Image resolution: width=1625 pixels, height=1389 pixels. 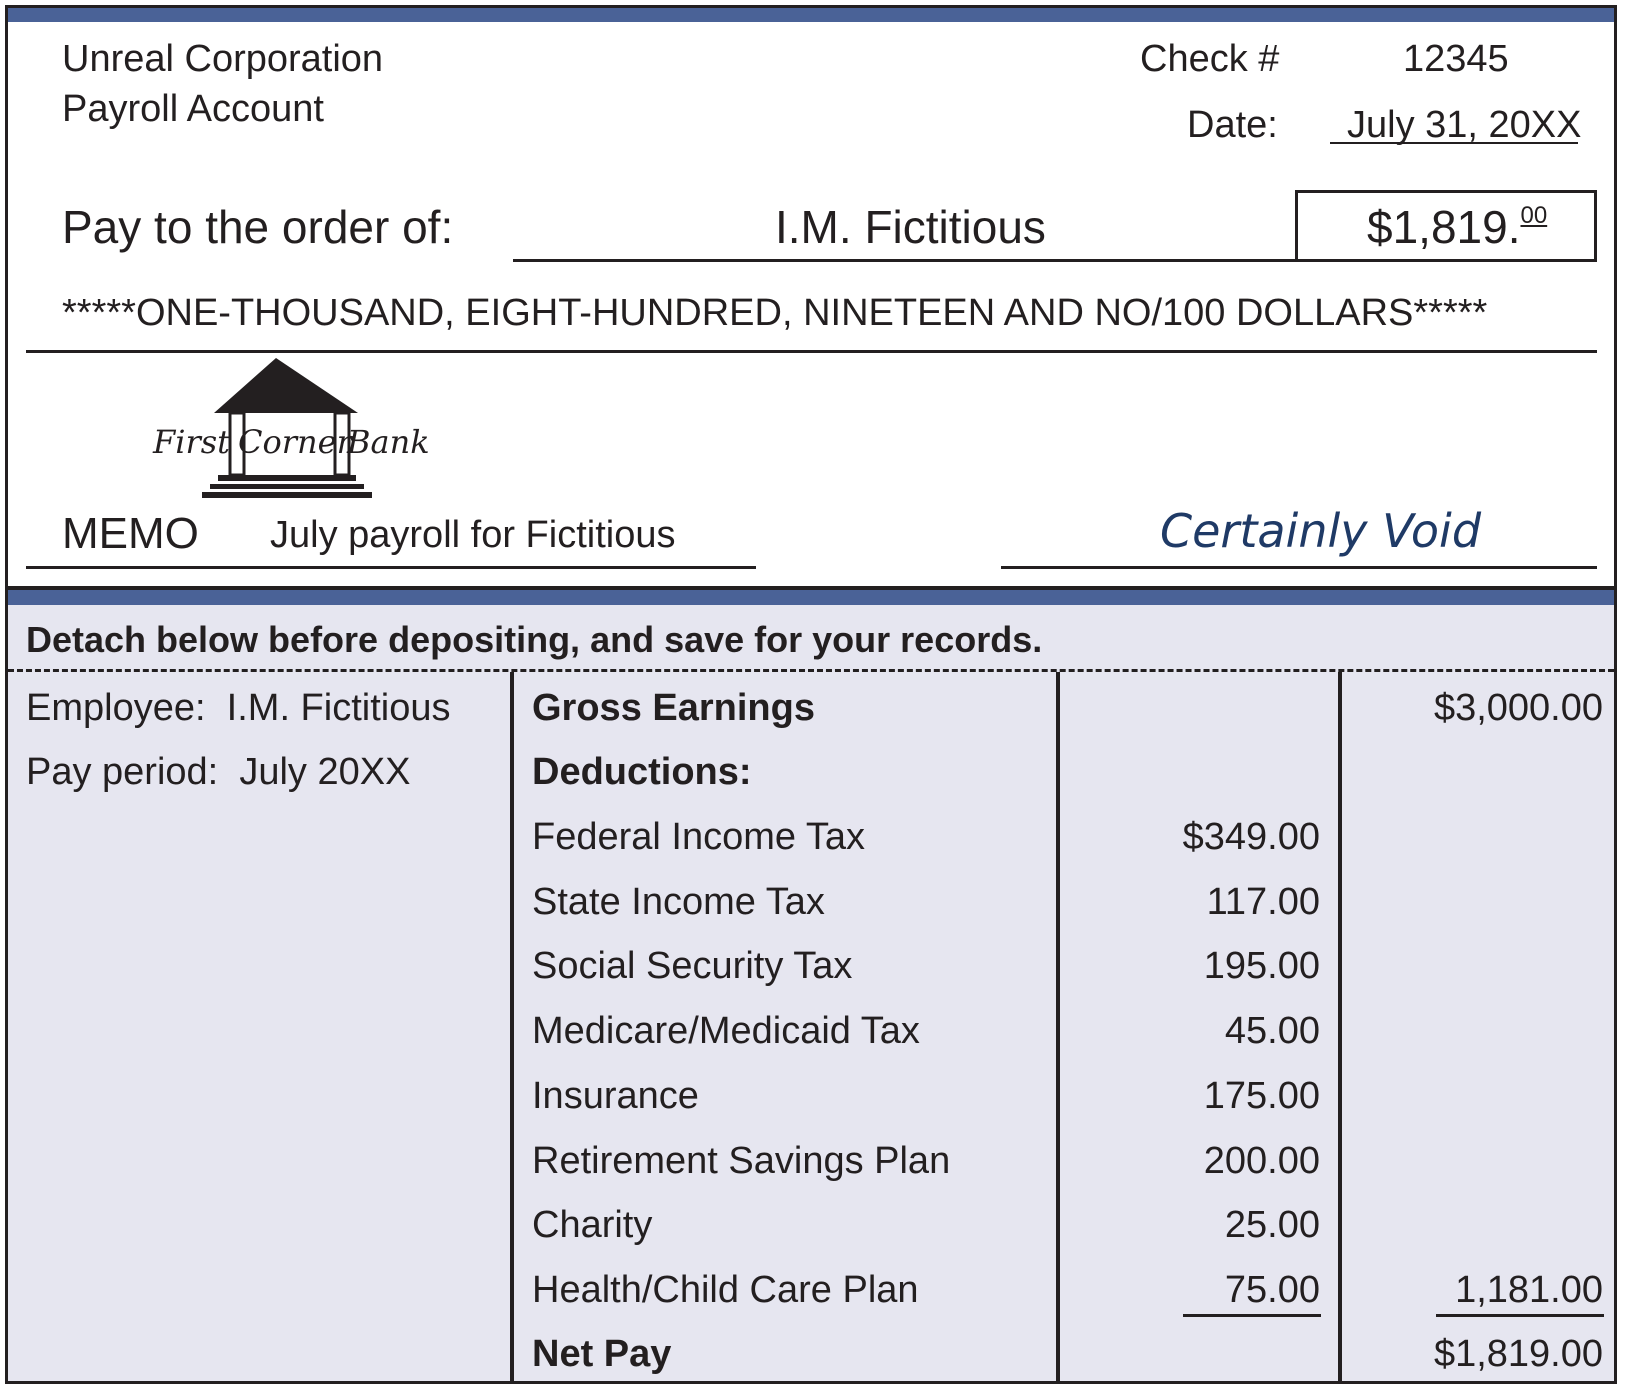 I want to click on pay-period-label: Pay period:, so click(x=122, y=772).